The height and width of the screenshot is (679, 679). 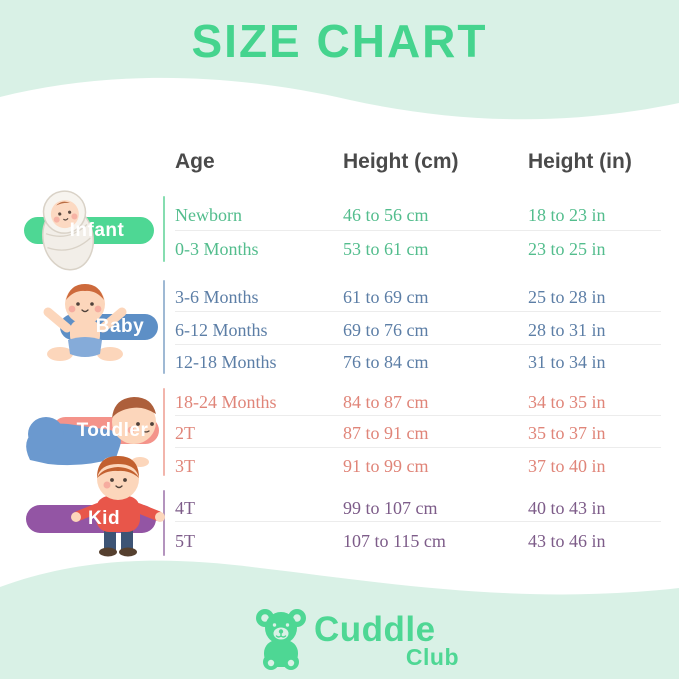 What do you see at coordinates (339, 41) in the screenshot?
I see `page-title: SIZE CHART` at bounding box center [339, 41].